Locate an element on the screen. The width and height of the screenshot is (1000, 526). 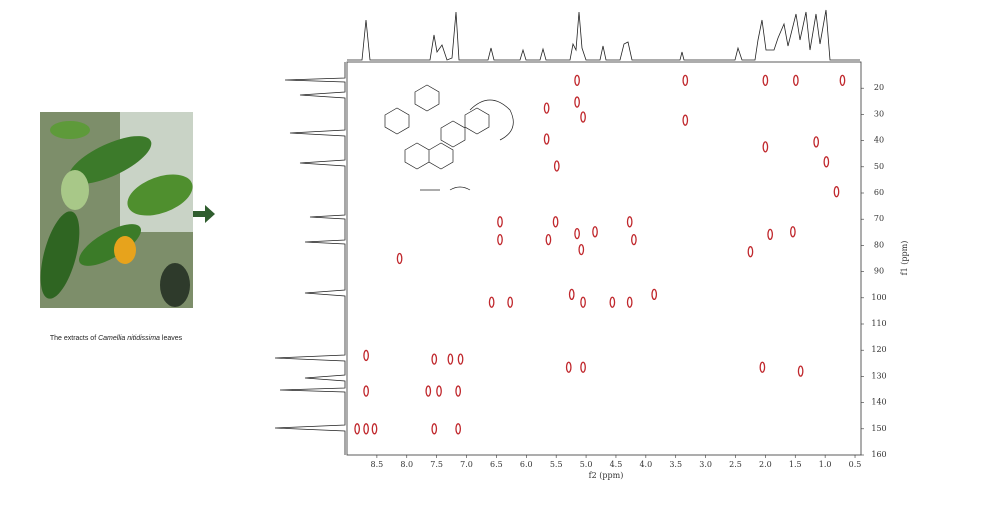
x-axis-label: f2 (ppm) is located at coordinates (606, 475).